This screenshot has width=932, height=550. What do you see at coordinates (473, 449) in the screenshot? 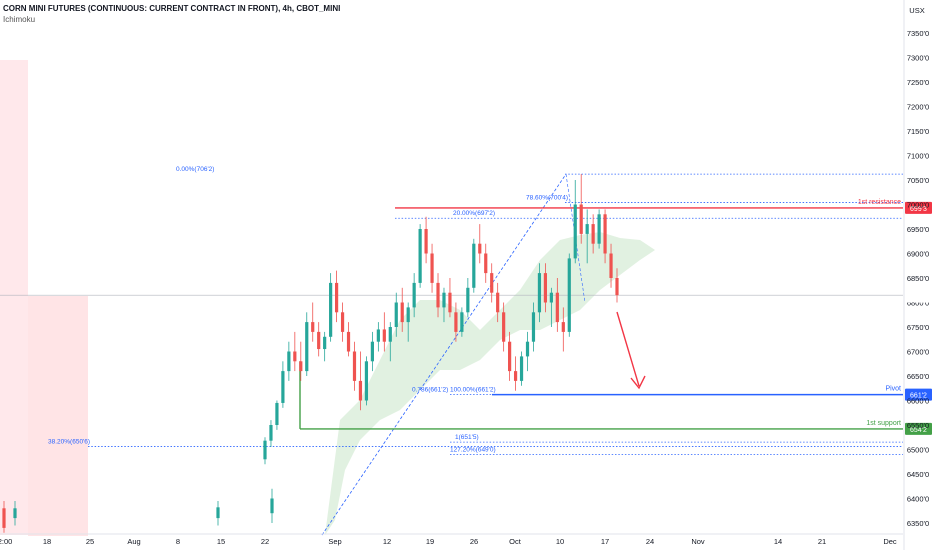
I see `fib-label: 127.20%(649'0)` at bounding box center [473, 449].